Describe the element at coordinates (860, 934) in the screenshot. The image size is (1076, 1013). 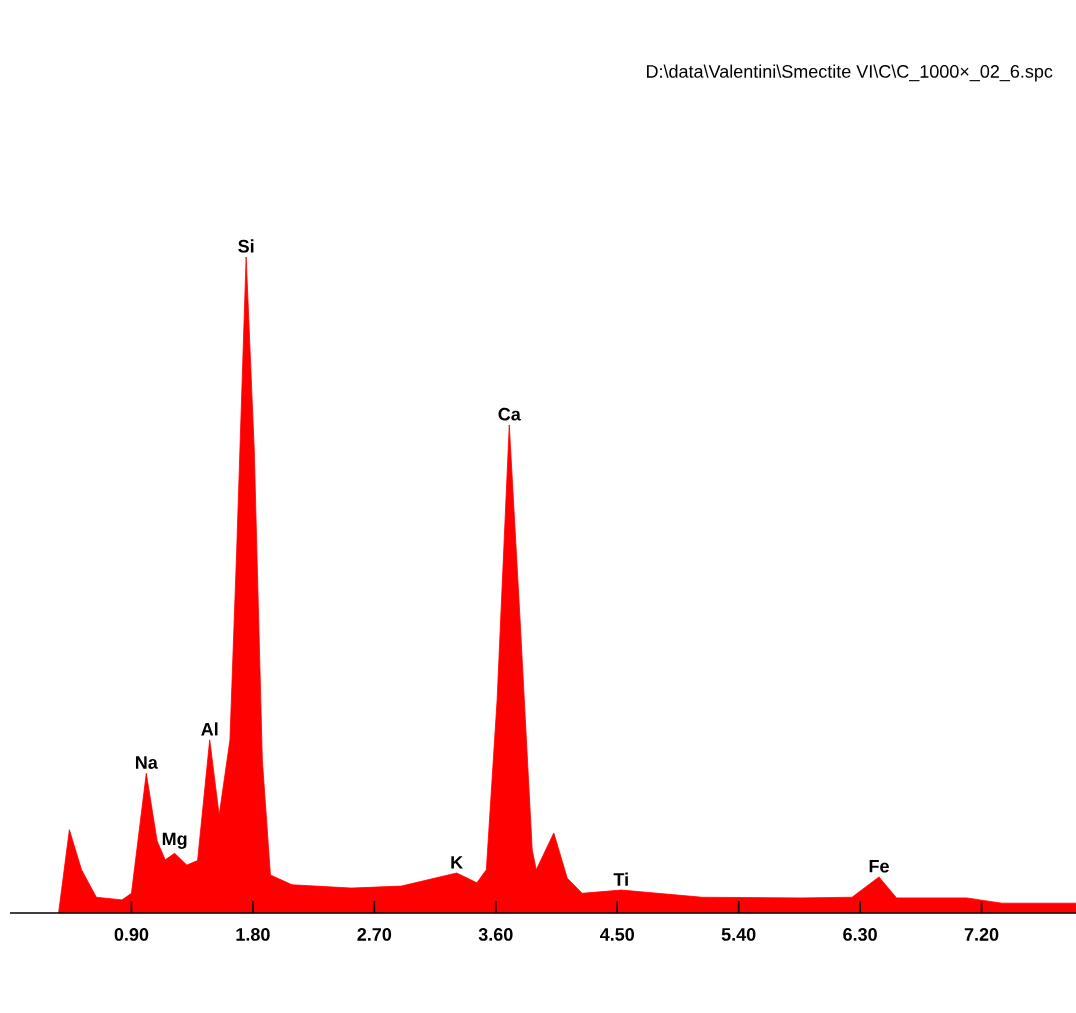
I see `x-tick-label: 6.30` at that location.